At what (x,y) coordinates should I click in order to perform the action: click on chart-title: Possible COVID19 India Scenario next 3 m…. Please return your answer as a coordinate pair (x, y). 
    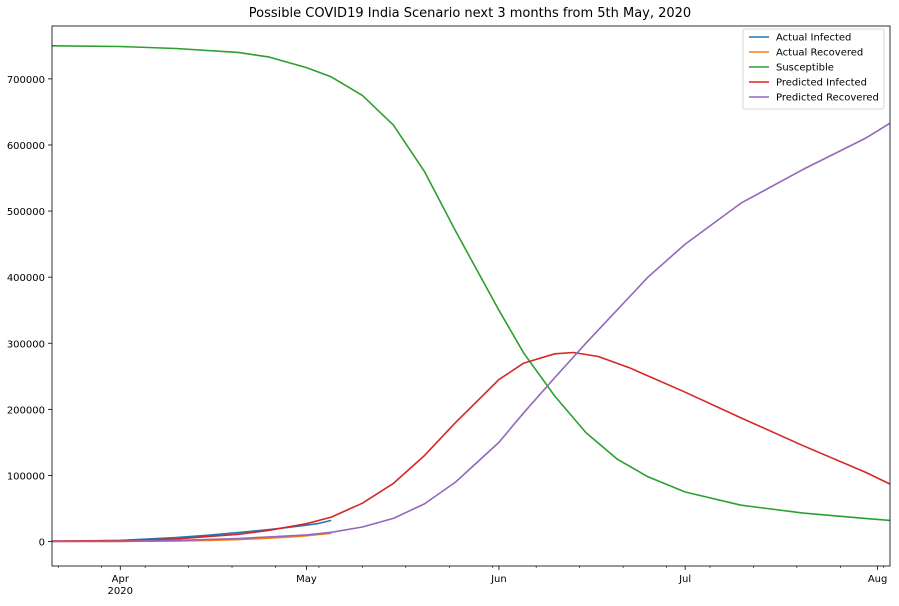
    Looking at the image, I should click on (470, 13).